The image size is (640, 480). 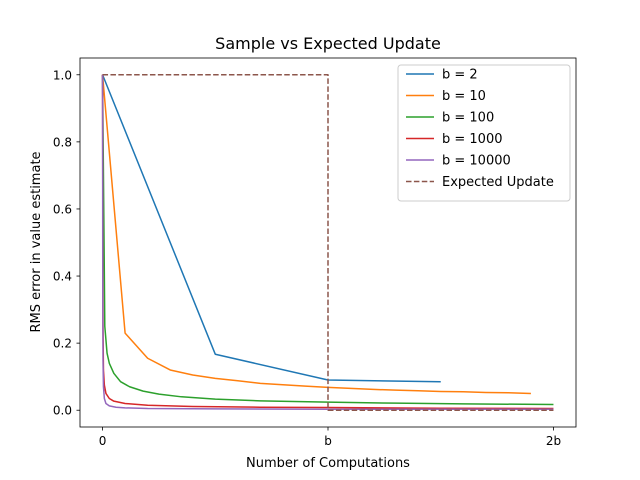 I want to click on legend-label-2: b = 10, so click(x=464, y=96).